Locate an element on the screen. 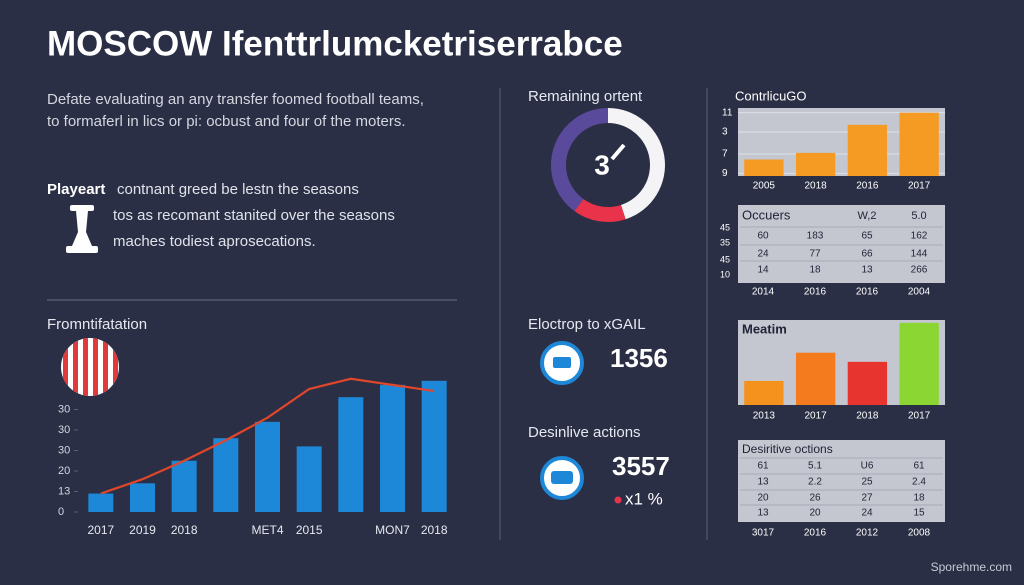  table-cell: U6 is located at coordinates (867, 466).